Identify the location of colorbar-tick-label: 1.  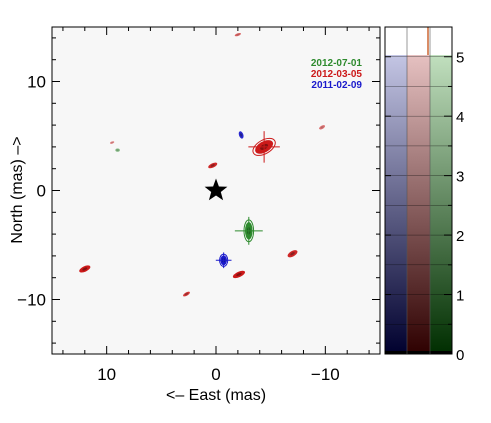
(460, 296).